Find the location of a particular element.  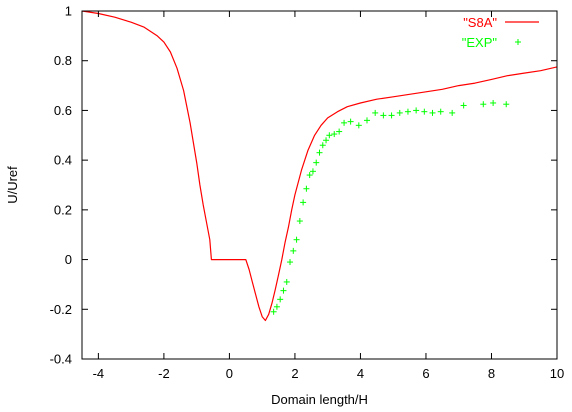

y-tick-label: 0.6 is located at coordinates (63, 110).